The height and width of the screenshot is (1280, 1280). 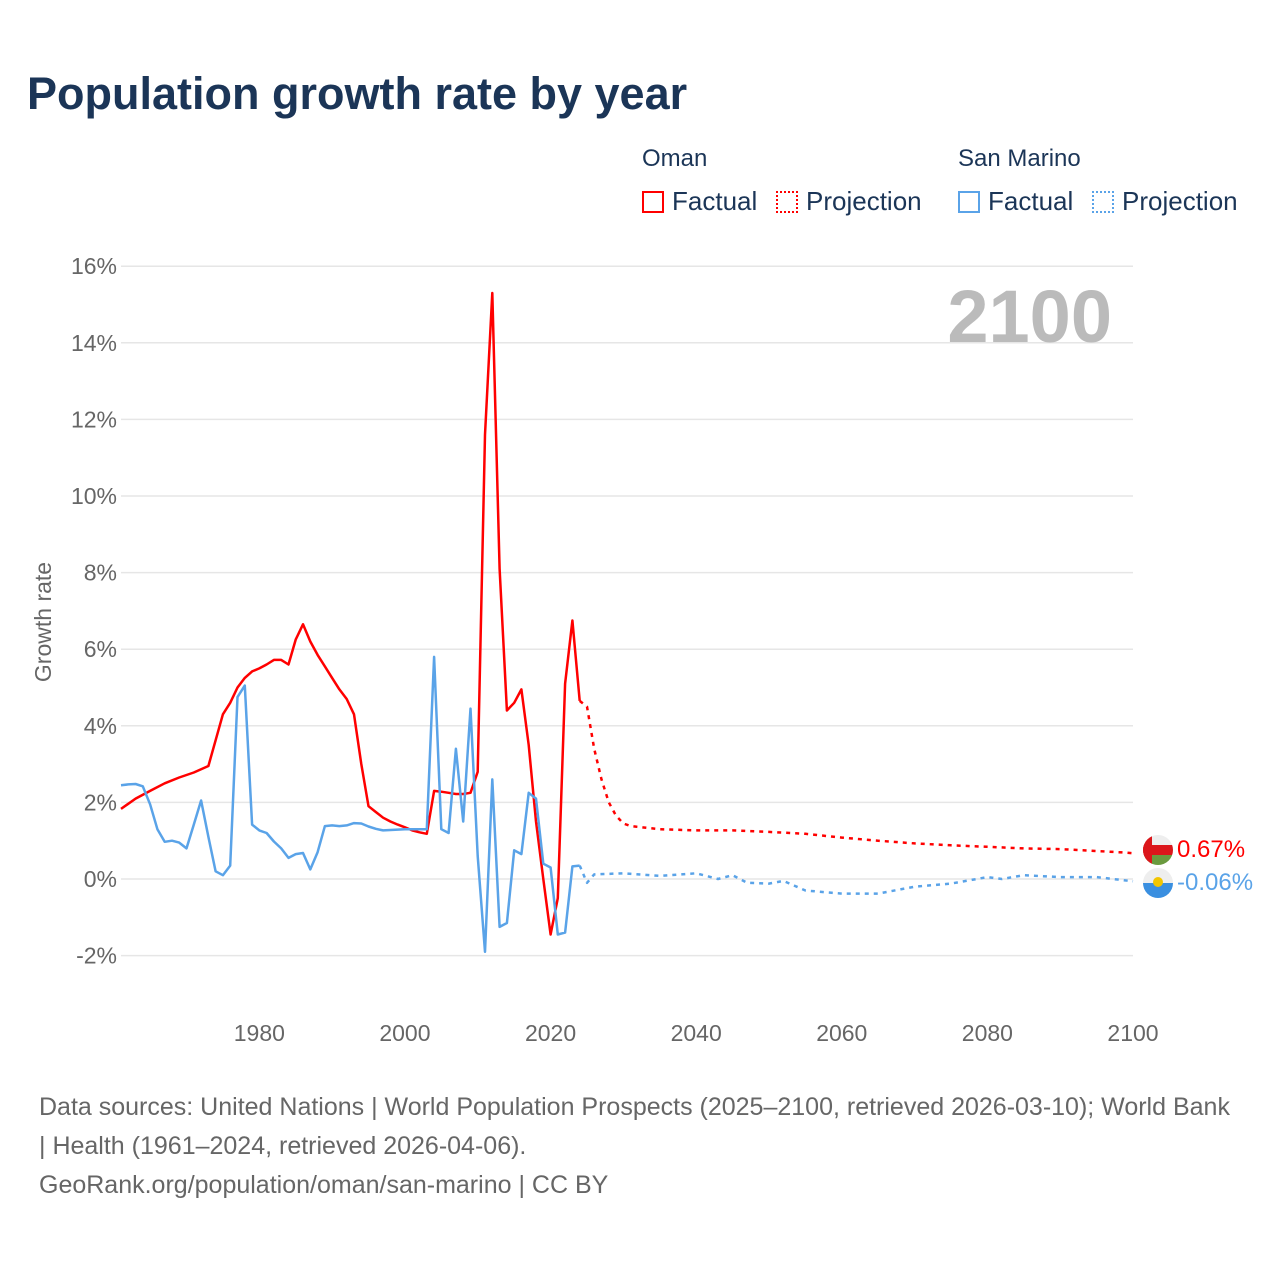 I want to click on y-tick-label: 6%, so click(x=100, y=649).